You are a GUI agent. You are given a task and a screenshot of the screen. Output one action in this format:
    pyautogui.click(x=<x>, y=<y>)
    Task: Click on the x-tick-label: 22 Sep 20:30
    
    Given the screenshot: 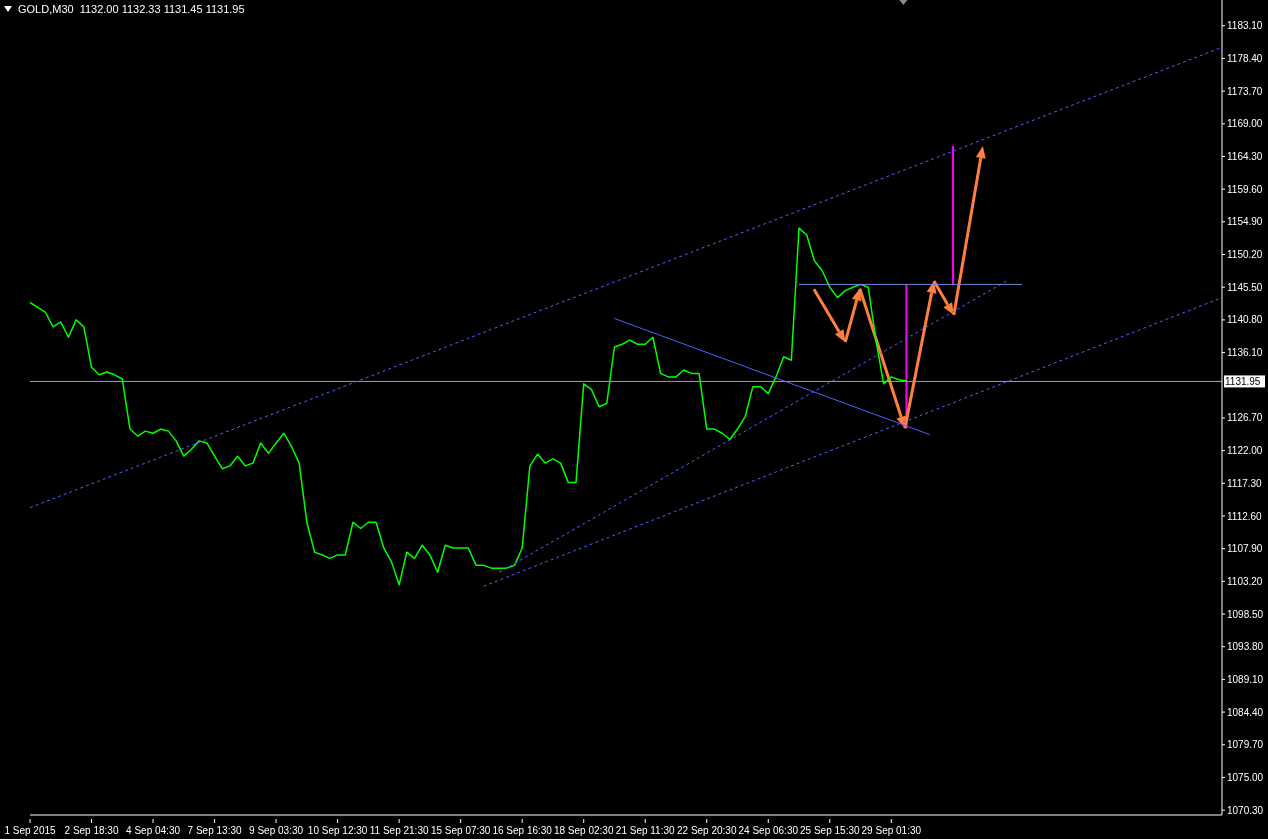 What is the action you would take?
    pyautogui.click(x=707, y=830)
    